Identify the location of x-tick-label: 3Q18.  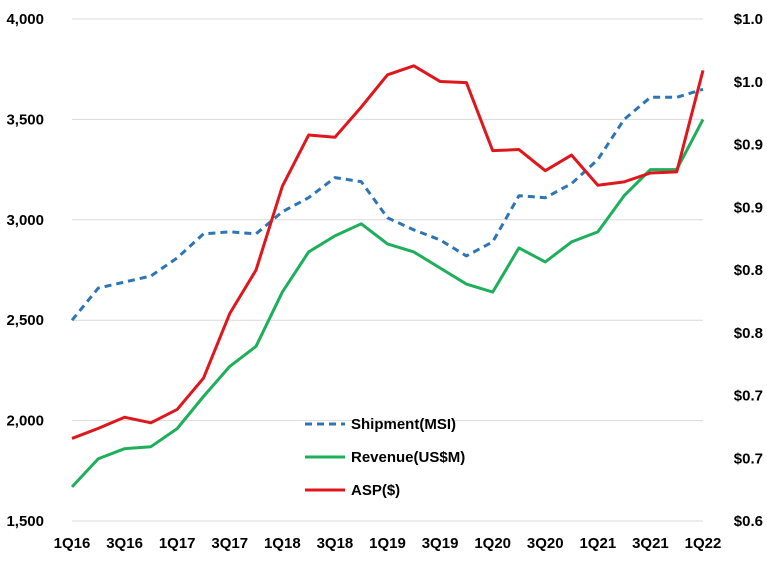
(335, 543).